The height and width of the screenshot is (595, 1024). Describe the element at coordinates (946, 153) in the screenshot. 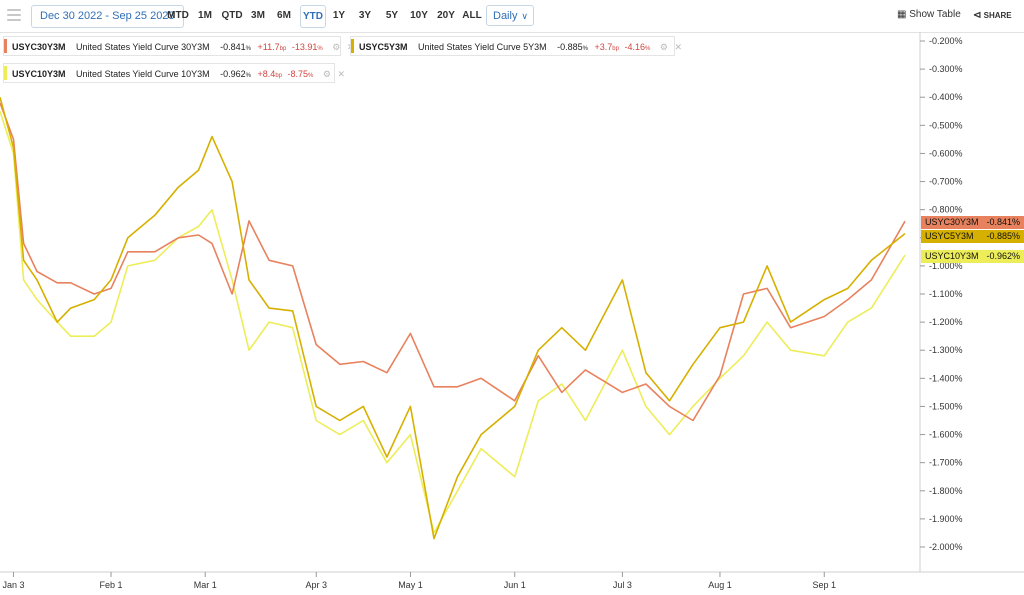

I see `y-tick-label: -0.600%` at that location.